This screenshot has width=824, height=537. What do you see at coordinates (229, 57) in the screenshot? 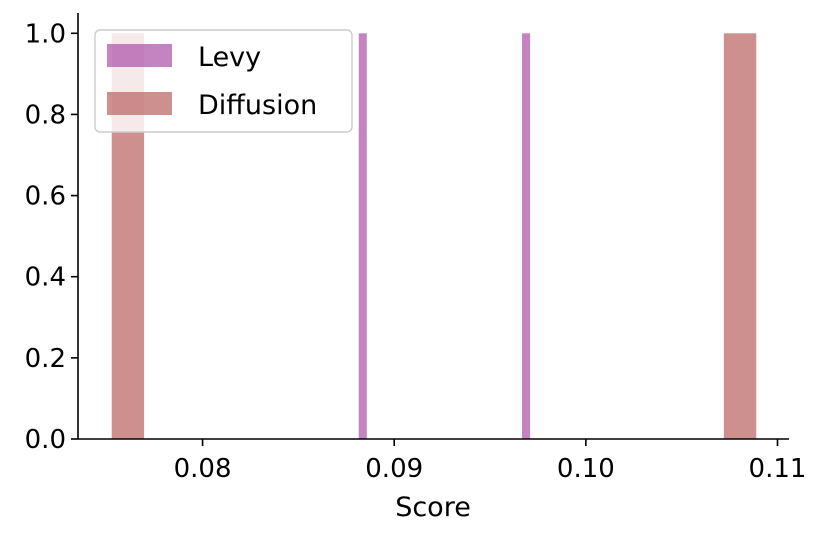
I see `legend-label-levy: Levy` at bounding box center [229, 57].